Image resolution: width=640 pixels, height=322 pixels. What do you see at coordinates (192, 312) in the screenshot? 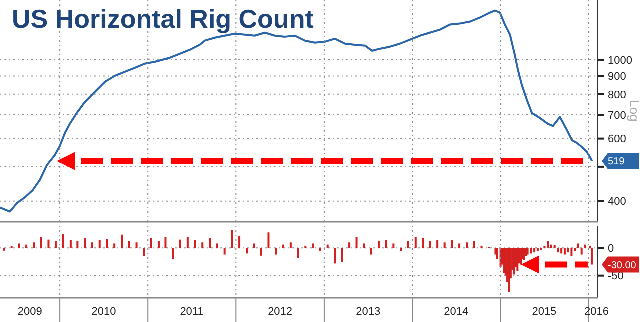
I see `x-tick-label: 2011` at bounding box center [192, 312].